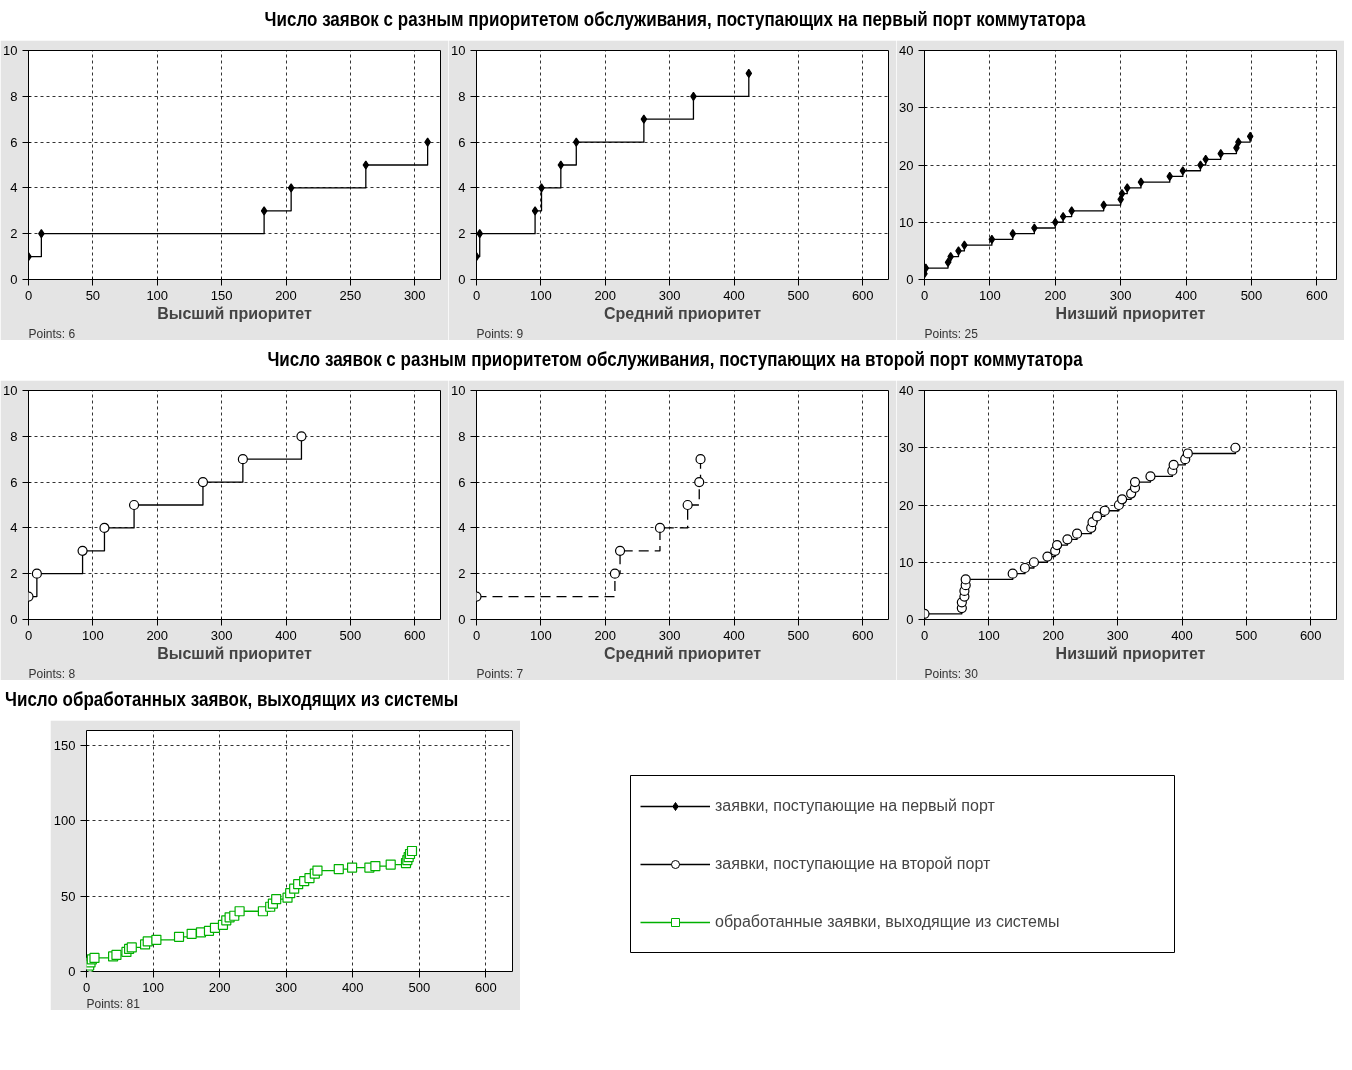 This screenshot has width=1352, height=1070. Describe the element at coordinates (675, 359) in the screenshot. I see `text: Число заявок с разным приоритетом обслуживания, поступающих на второй порт коммутатора` at that location.